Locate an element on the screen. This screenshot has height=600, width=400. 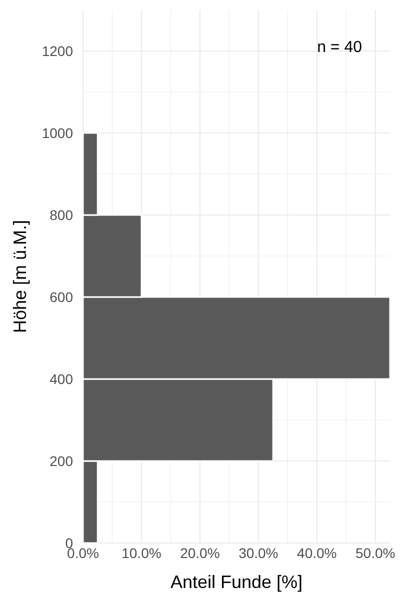
y-tick-label: 200 is located at coordinates (62, 460).